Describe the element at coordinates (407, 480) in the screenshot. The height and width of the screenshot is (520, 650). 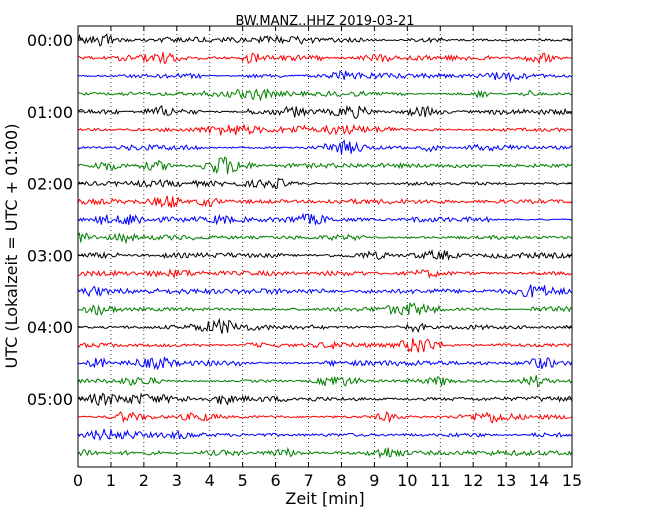
I see `x-tick-label: 10` at that location.